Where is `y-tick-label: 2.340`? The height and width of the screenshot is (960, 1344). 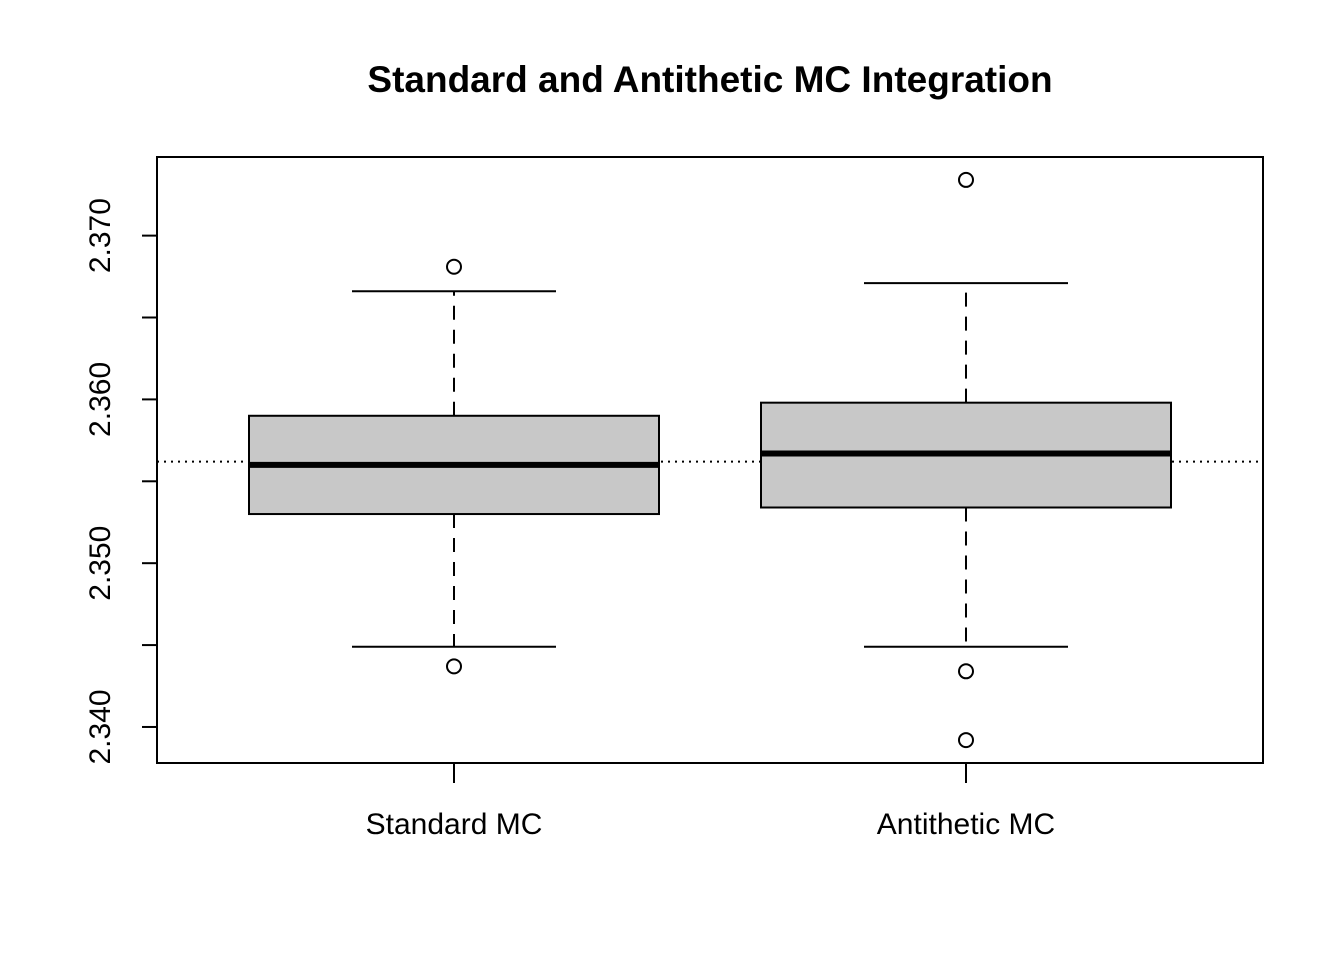 y-tick-label: 2.340 is located at coordinates (100, 726).